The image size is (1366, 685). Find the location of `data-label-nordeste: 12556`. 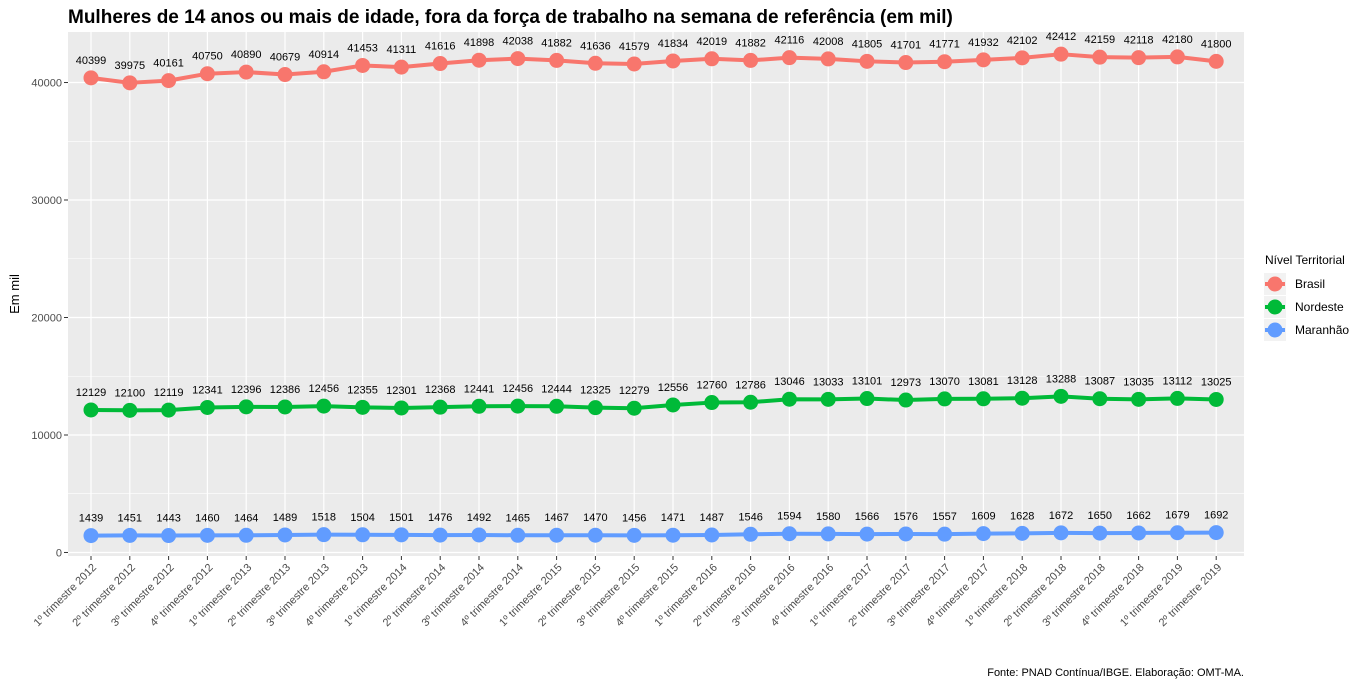

data-label-nordeste: 12556 is located at coordinates (673, 388).